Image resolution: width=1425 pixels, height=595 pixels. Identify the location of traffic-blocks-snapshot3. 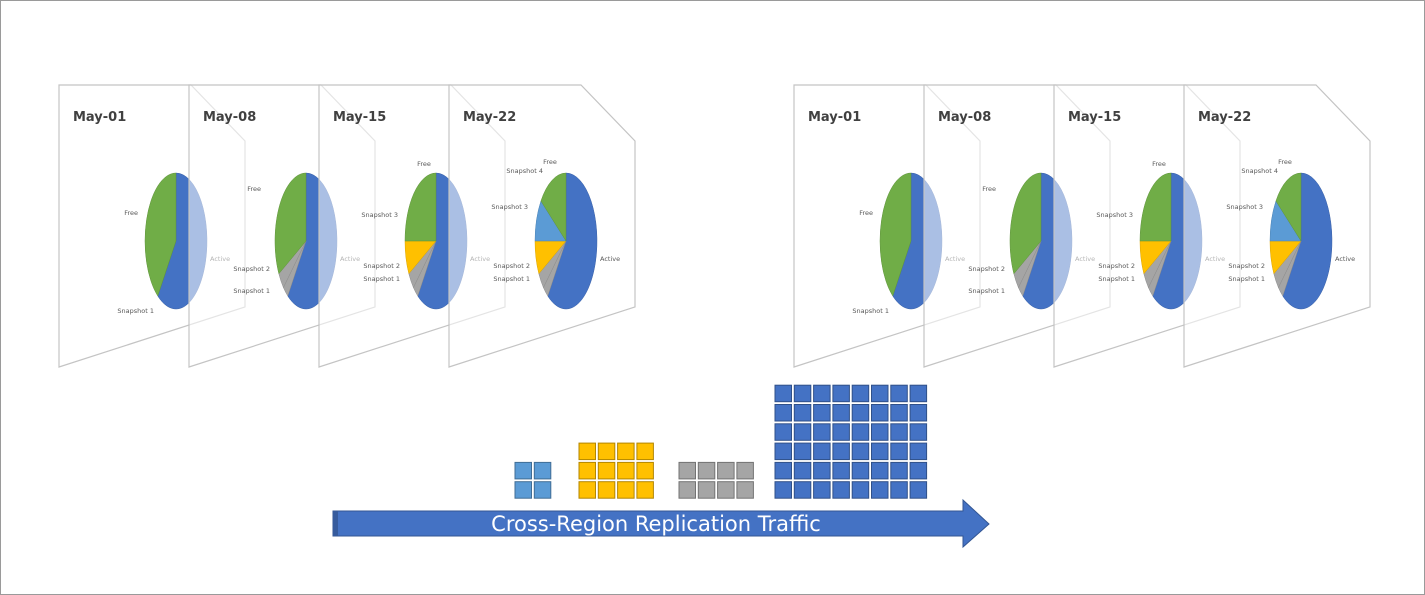
(616, 470).